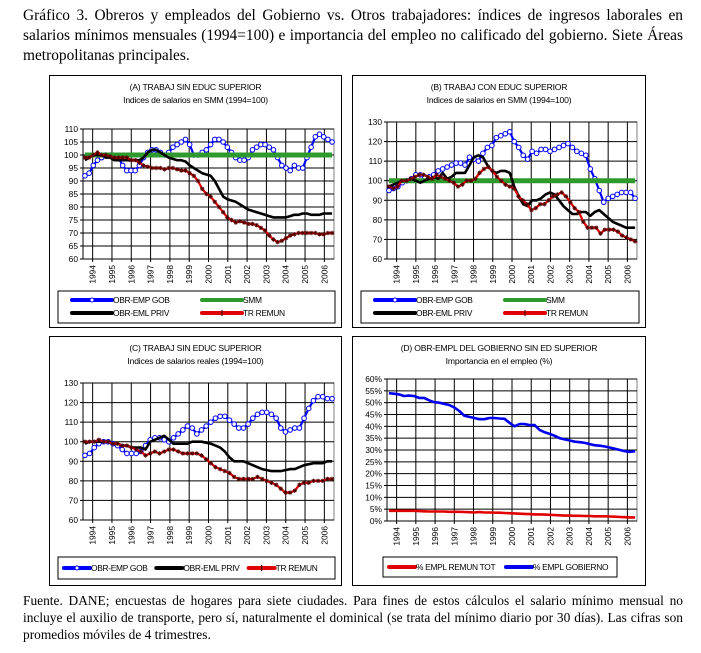 The image size is (701, 653). Describe the element at coordinates (71, 442) in the screenshot. I see `y-tick-label: 100` at that location.